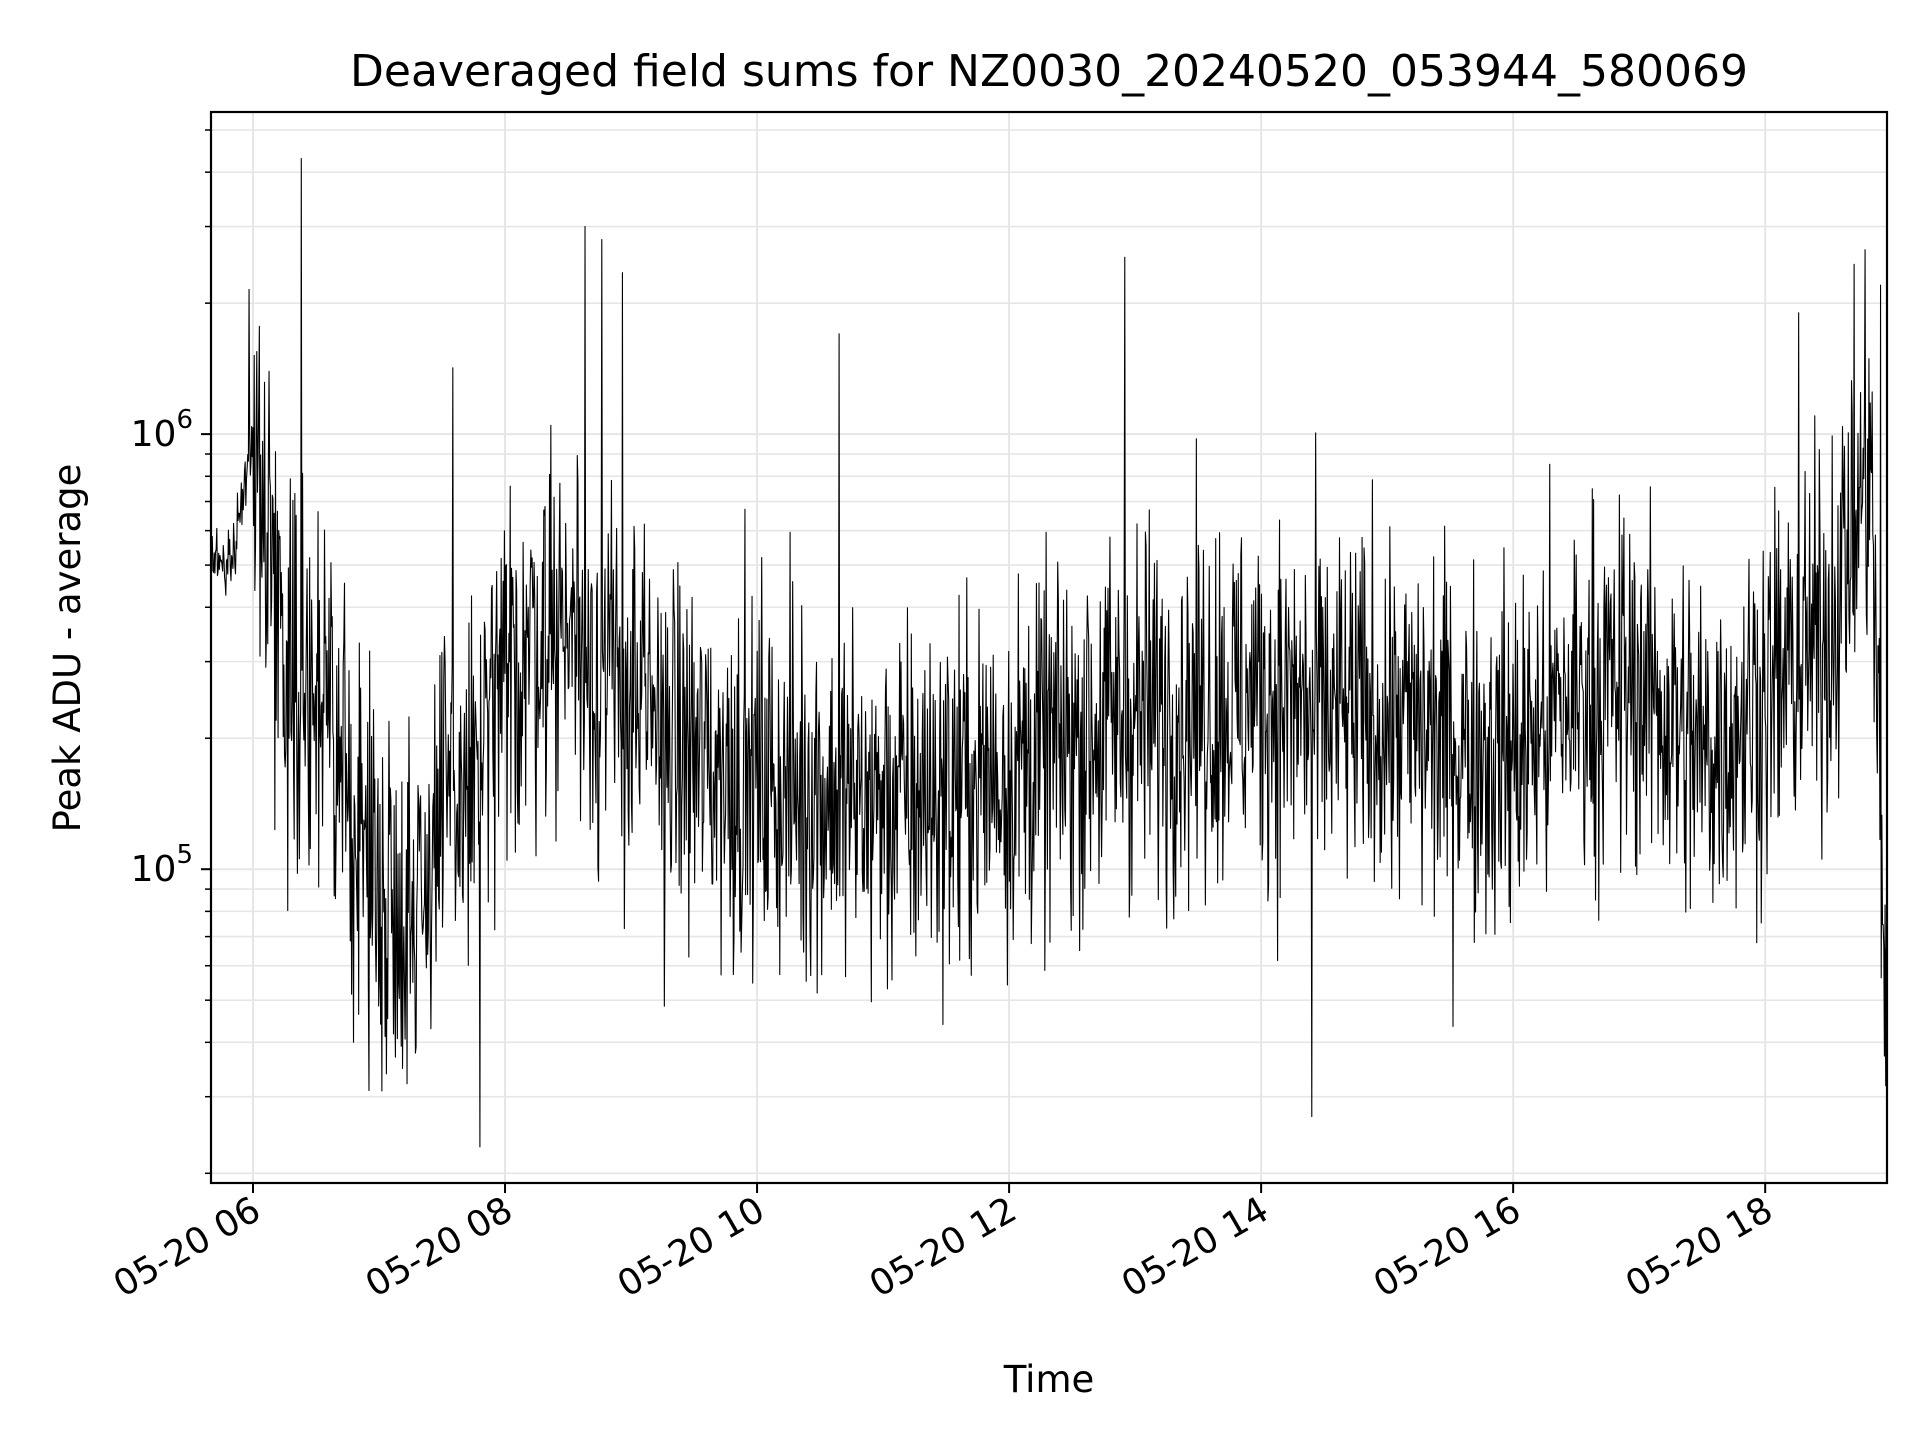 Image resolution: width=1920 pixels, height=1440 pixels. Describe the element at coordinates (171, 652) in the screenshot. I see `y-ticks: 10⁵ 10⁶` at that location.